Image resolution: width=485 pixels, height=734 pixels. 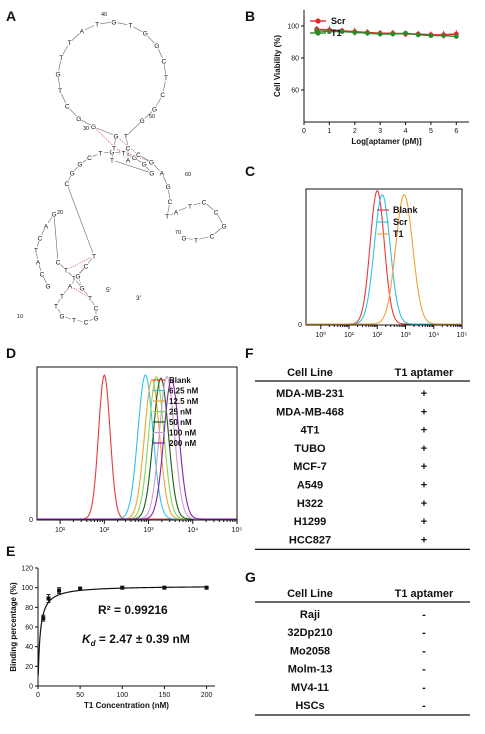 I want to click on position-number: 30, so click(x=86, y=129).